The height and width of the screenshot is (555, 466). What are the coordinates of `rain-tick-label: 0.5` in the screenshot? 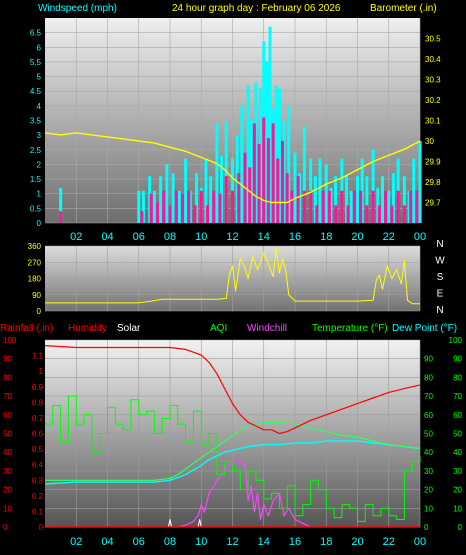 It's located at (38, 449).